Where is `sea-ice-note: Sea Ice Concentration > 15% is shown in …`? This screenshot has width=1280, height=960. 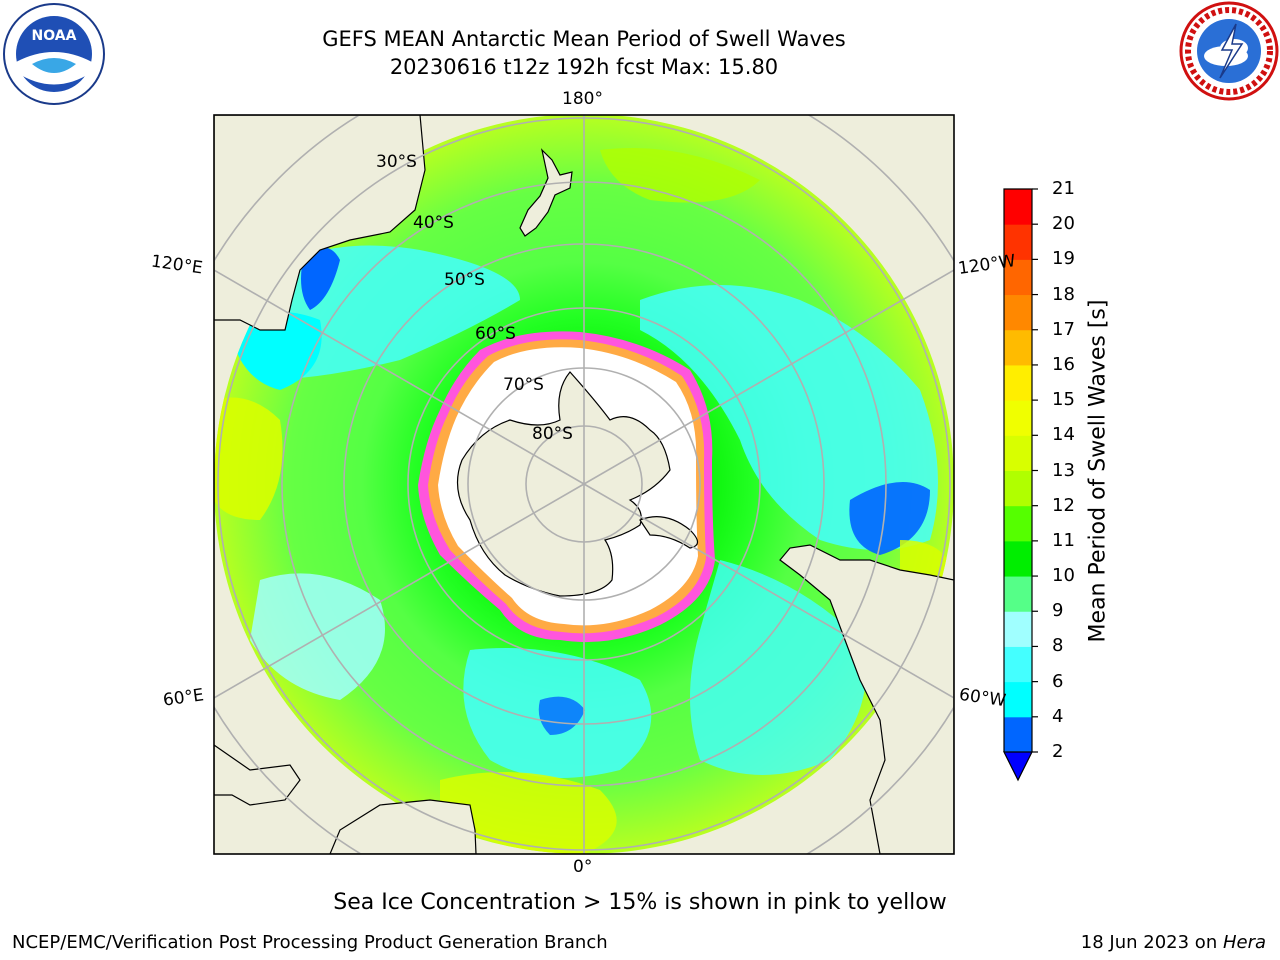 sea-ice-note: Sea Ice Concentration > 15% is shown in … is located at coordinates (640, 902).